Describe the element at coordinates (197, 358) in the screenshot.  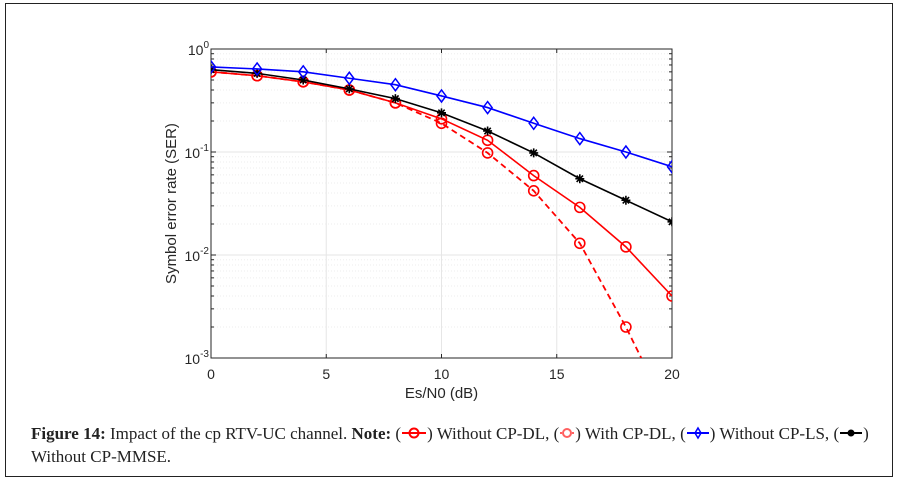
I see `y-tick-label: 10⁻³` at that location.